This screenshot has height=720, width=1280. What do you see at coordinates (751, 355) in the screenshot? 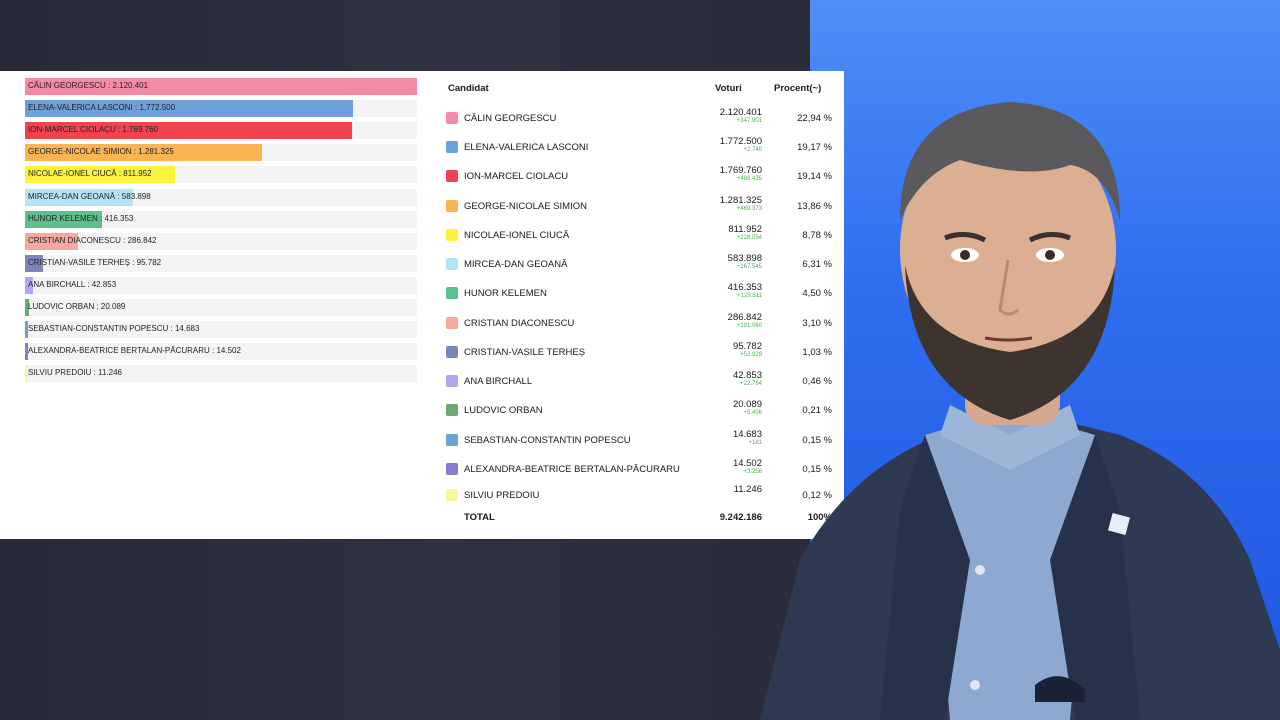
I see `votes-delta: +52.929` at bounding box center [751, 355].